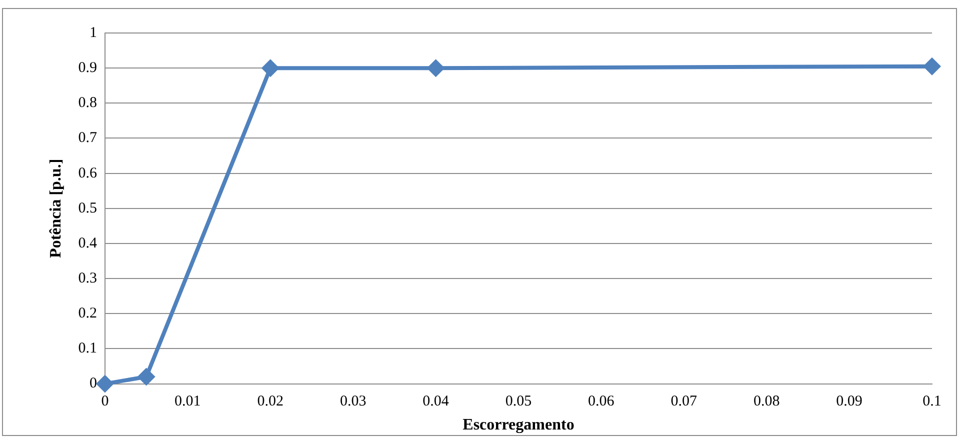  I want to click on y-tick-label: 0.8, so click(87, 103).